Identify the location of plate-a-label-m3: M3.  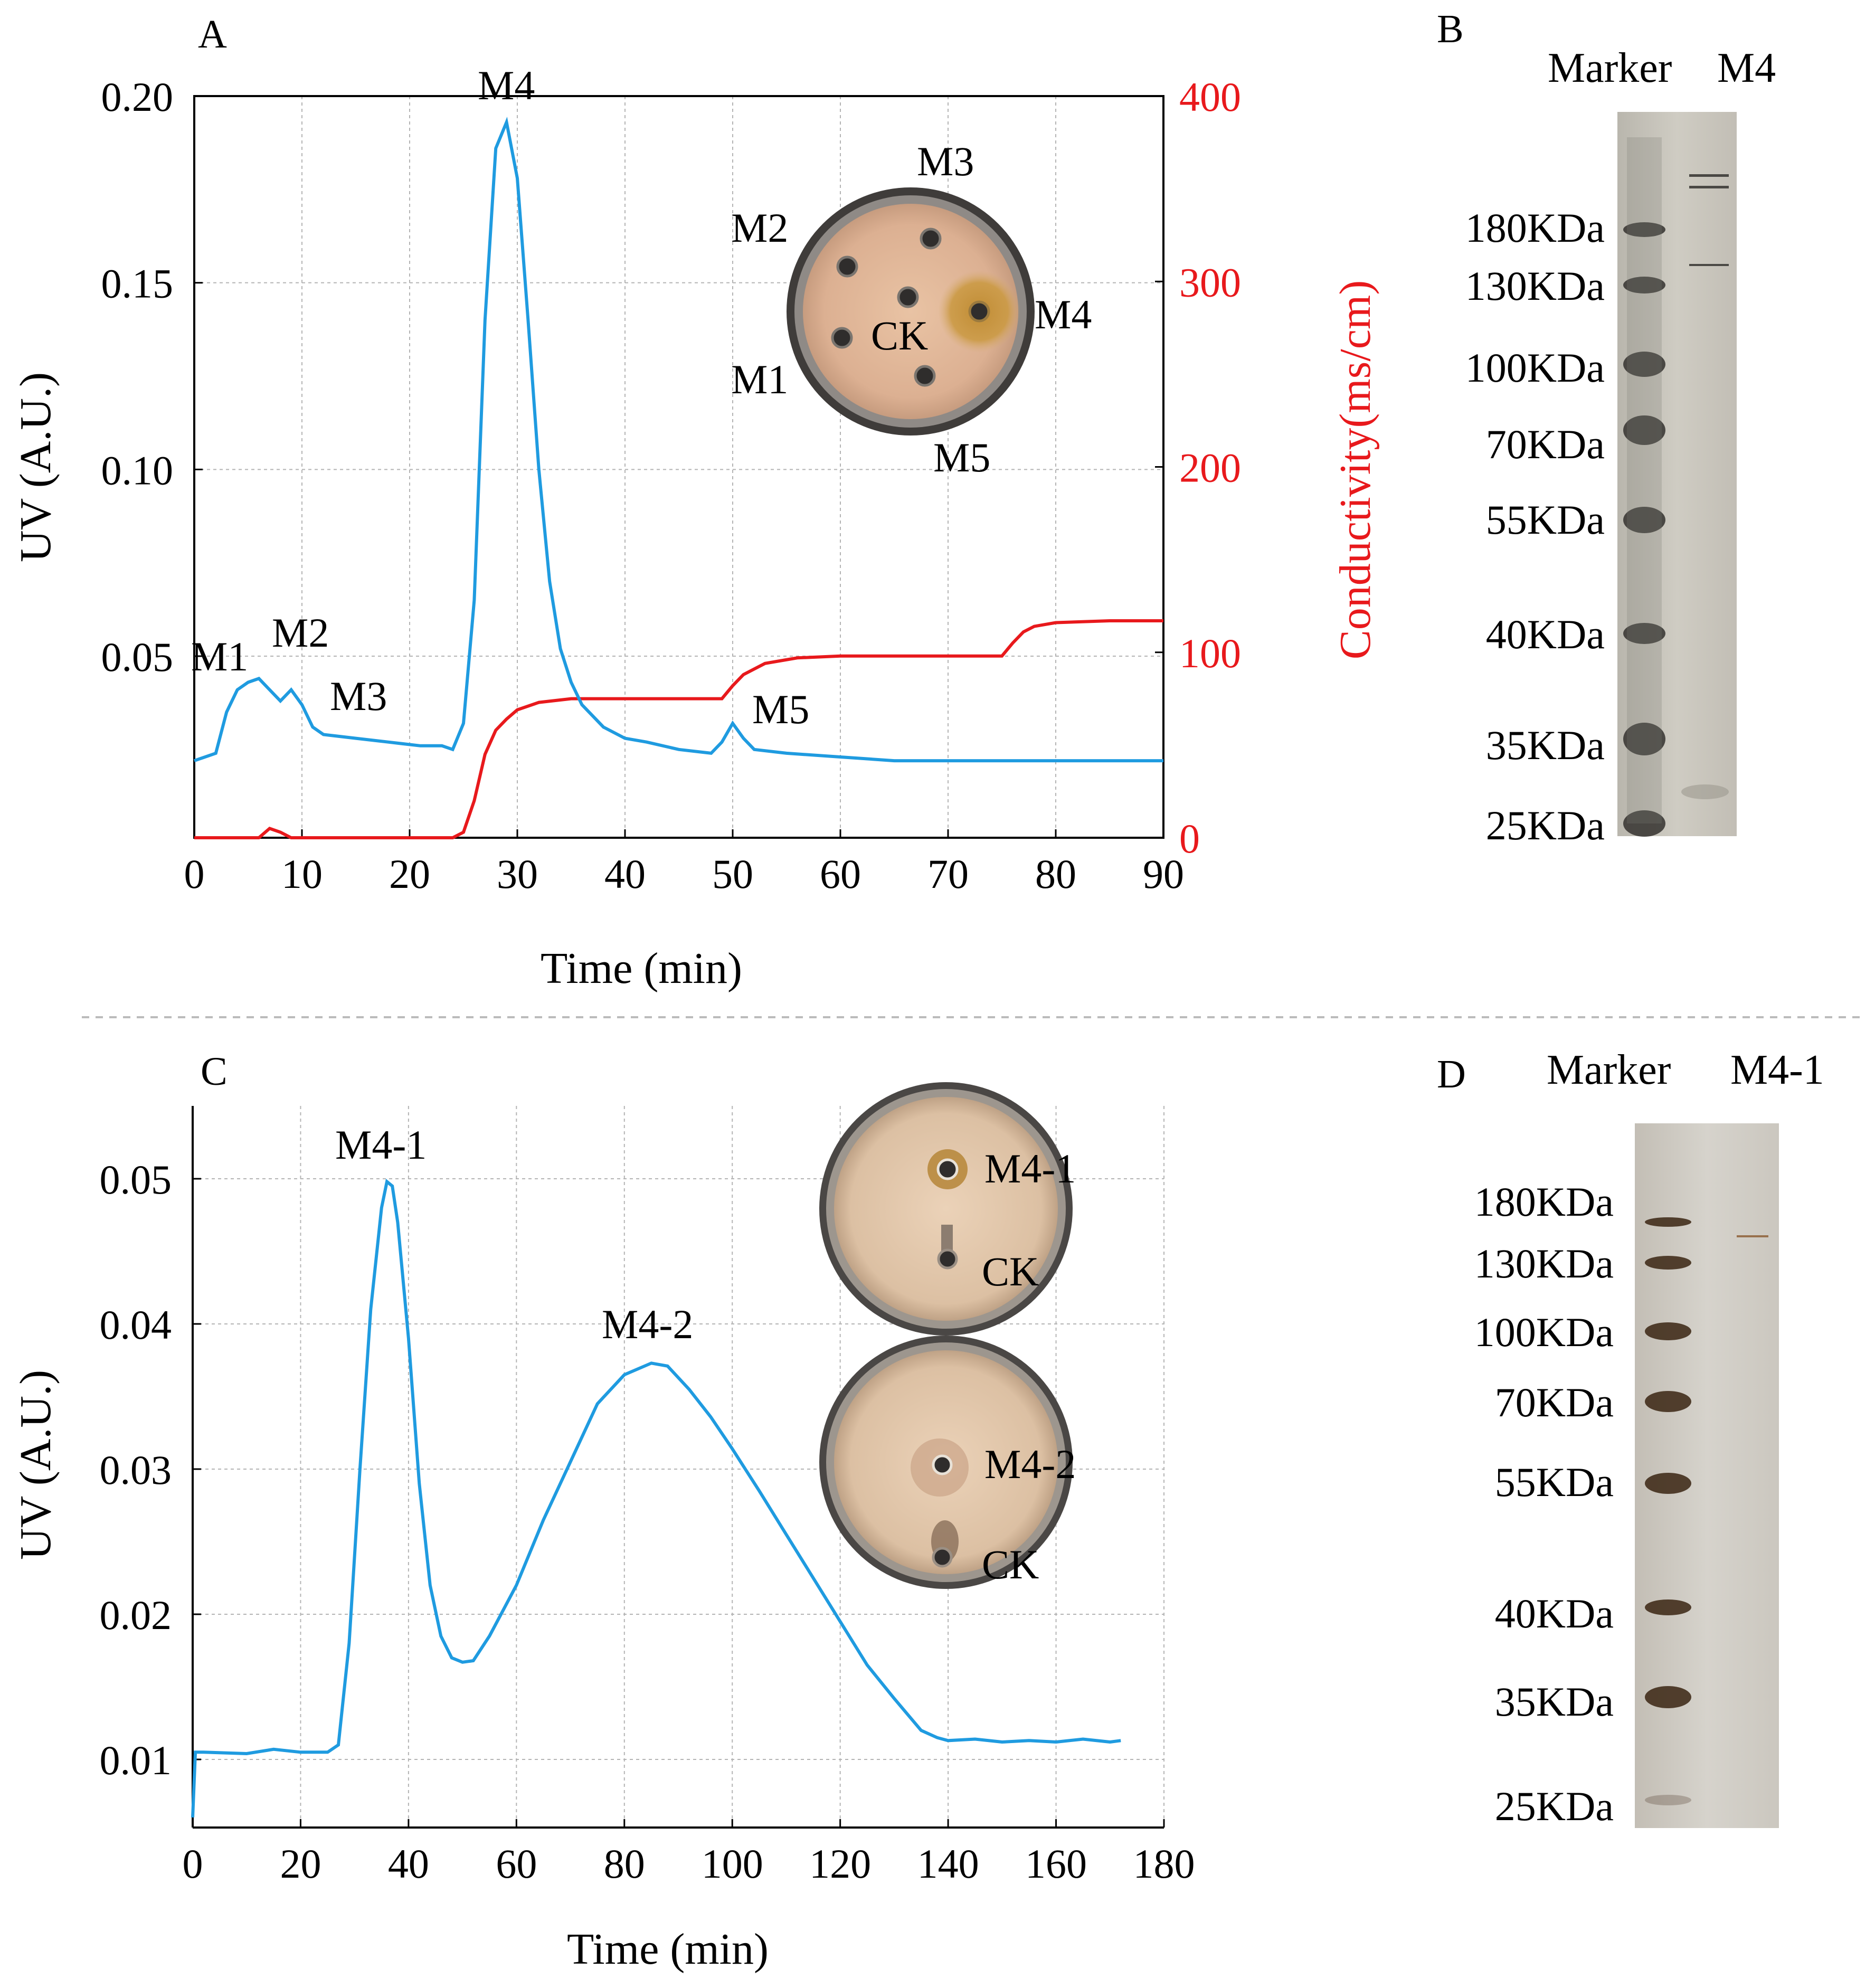
(945, 161).